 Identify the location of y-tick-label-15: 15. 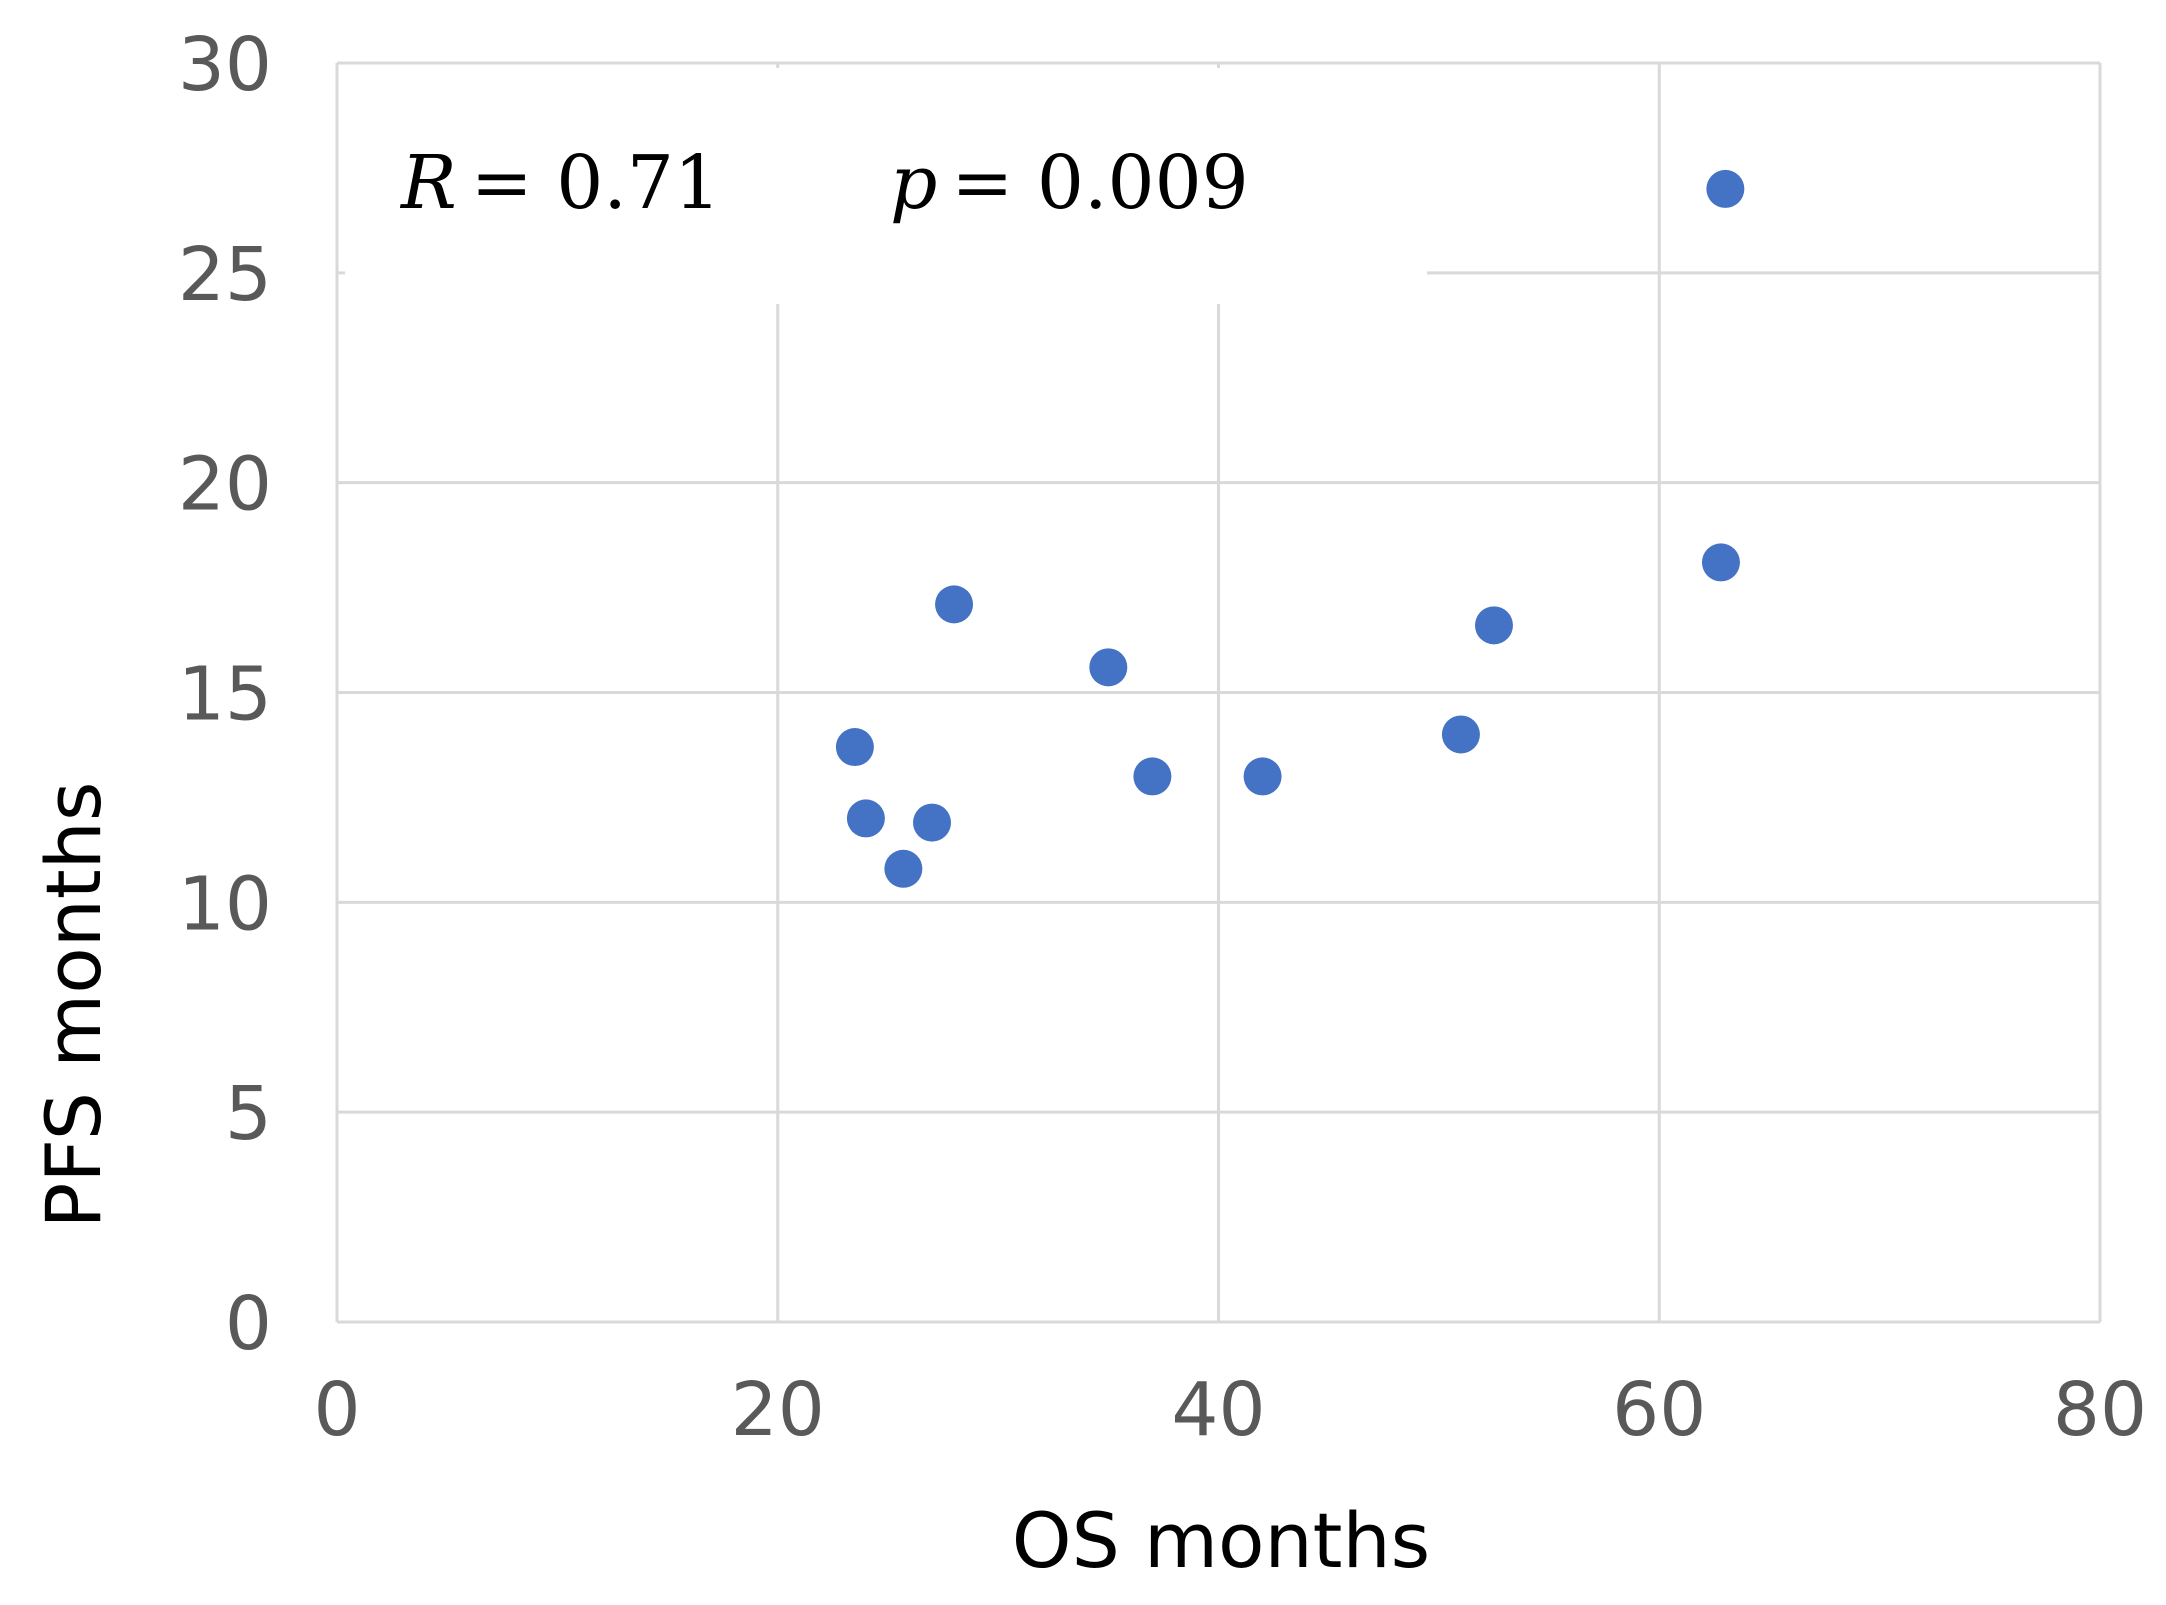
(225, 695).